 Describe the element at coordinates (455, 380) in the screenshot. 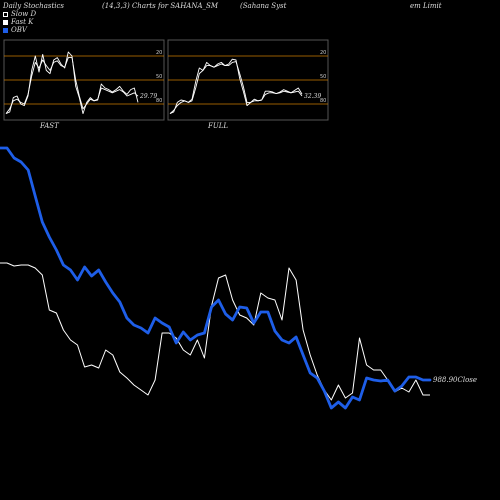

I see `close-value-label: 988.90Close` at that location.